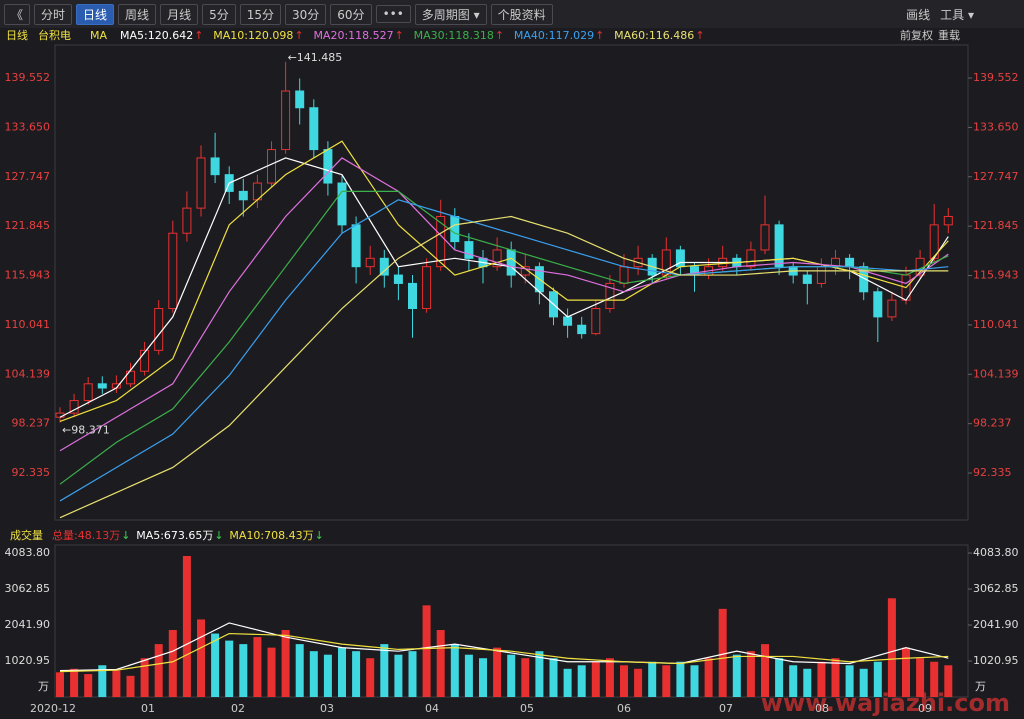 The image size is (1024, 719). Describe the element at coordinates (253, 35) in the screenshot. I see `ma-value: MA10:120.098` at that location.